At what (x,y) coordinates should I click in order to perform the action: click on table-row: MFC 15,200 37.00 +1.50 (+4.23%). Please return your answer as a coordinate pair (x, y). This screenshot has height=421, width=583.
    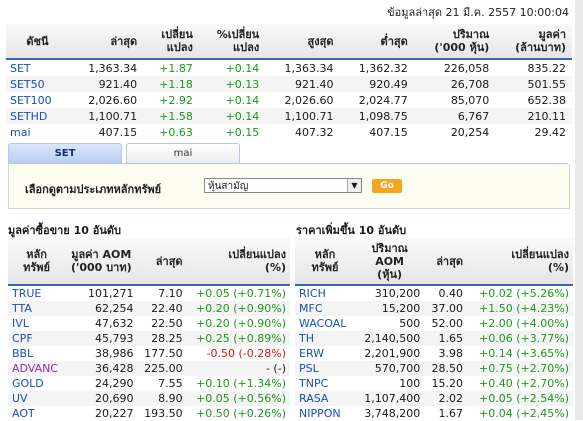
    Looking at the image, I should click on (434, 308).